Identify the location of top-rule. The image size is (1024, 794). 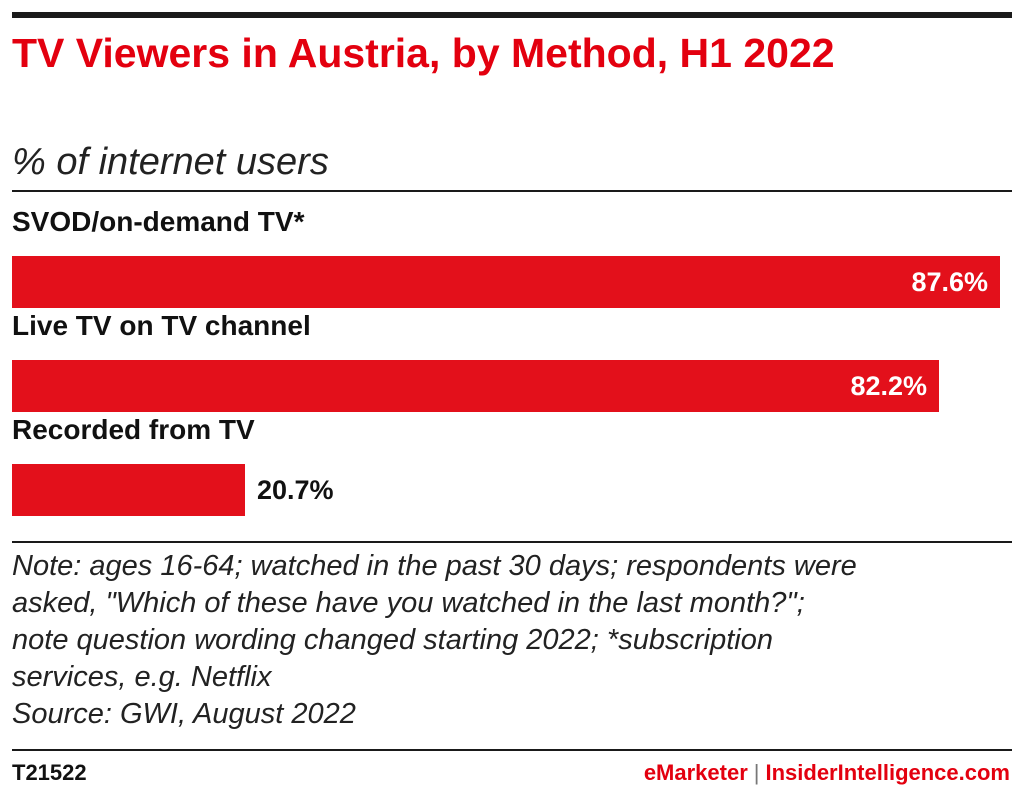
(512, 15).